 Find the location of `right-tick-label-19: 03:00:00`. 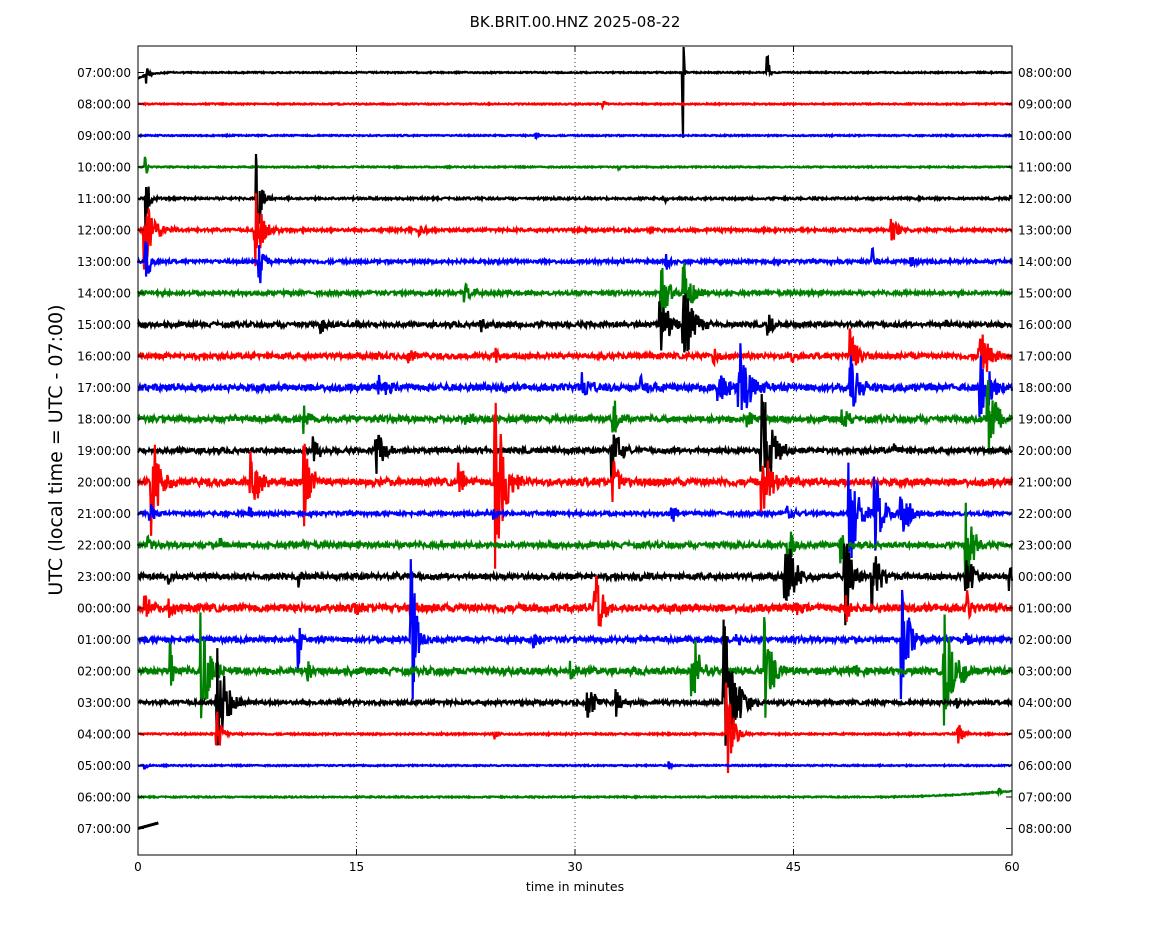

right-tick-label-19: 03:00:00 is located at coordinates (1045, 672).